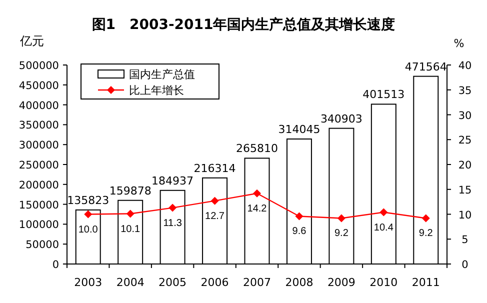 The width and height of the screenshot is (487, 303). Describe the element at coordinates (215, 168) in the screenshot. I see `data-label: 216314` at that location.